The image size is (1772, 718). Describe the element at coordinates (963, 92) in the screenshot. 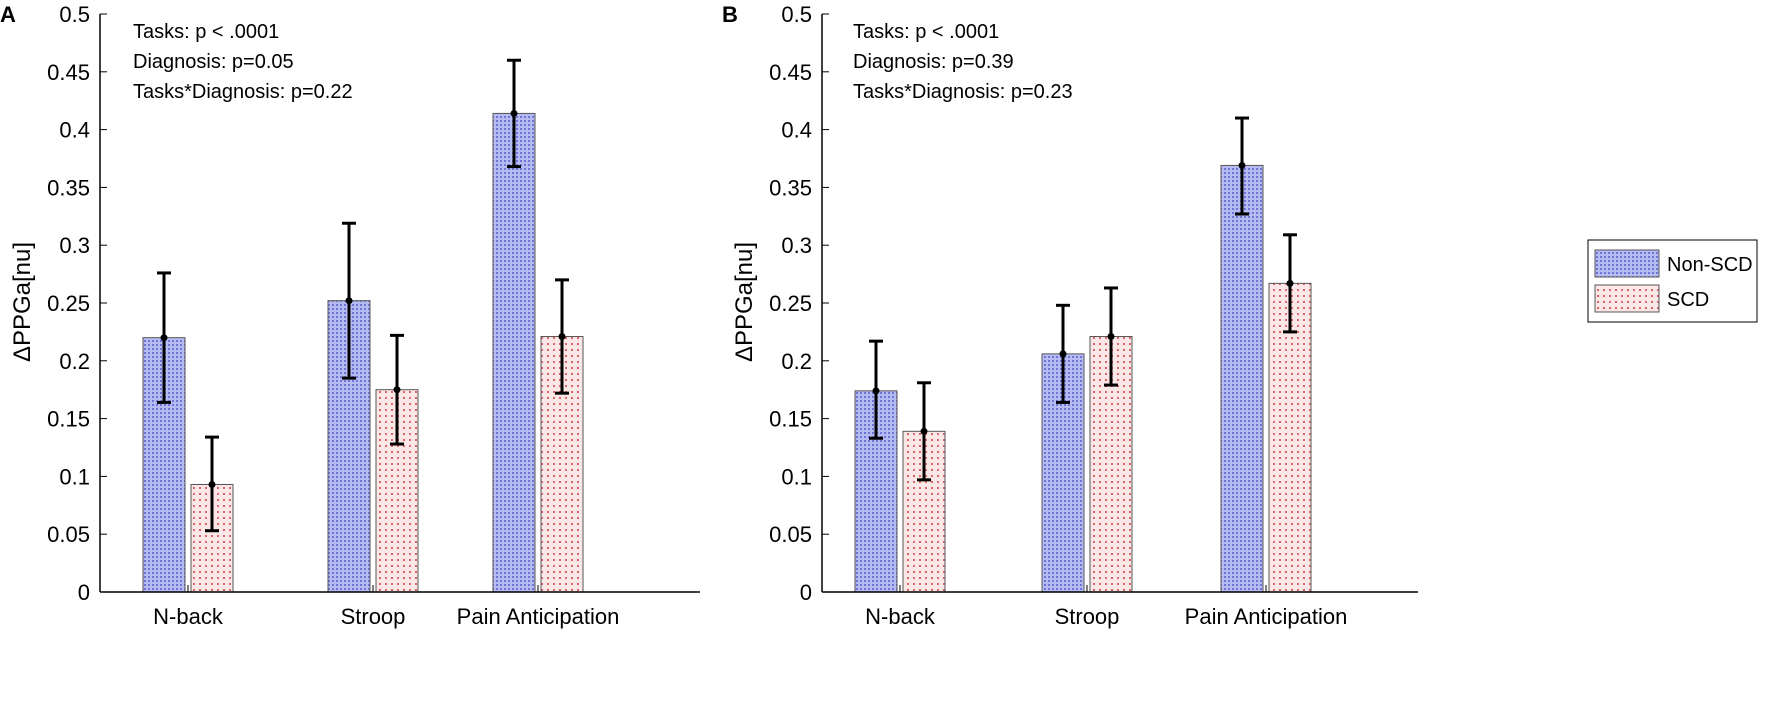

I see `panel-b-annotation-interaction: Tasks*Diagnosis: p=0.23` at that location.